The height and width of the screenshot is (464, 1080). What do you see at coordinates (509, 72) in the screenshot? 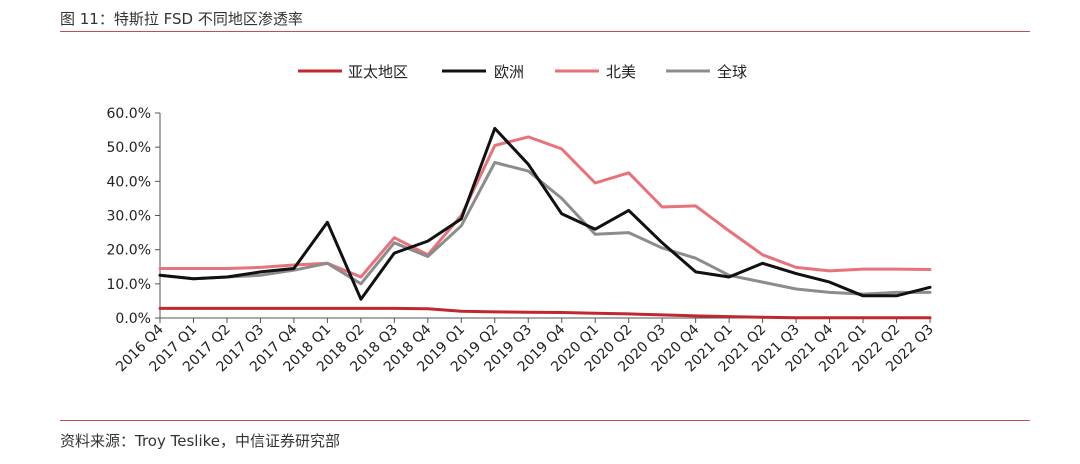
I see `legend-label-1: 欧洲` at bounding box center [509, 72].